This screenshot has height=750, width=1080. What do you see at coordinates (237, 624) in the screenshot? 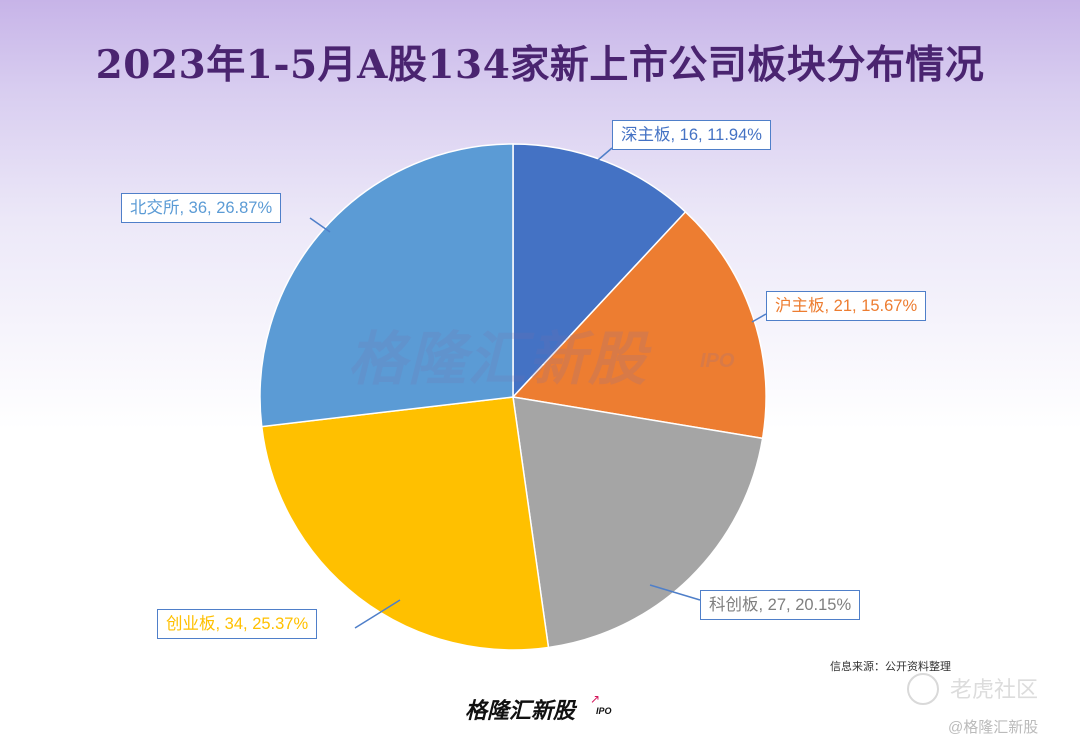
I see `data-label-chinext: 创业板, 34, 25.37%` at bounding box center [237, 624].